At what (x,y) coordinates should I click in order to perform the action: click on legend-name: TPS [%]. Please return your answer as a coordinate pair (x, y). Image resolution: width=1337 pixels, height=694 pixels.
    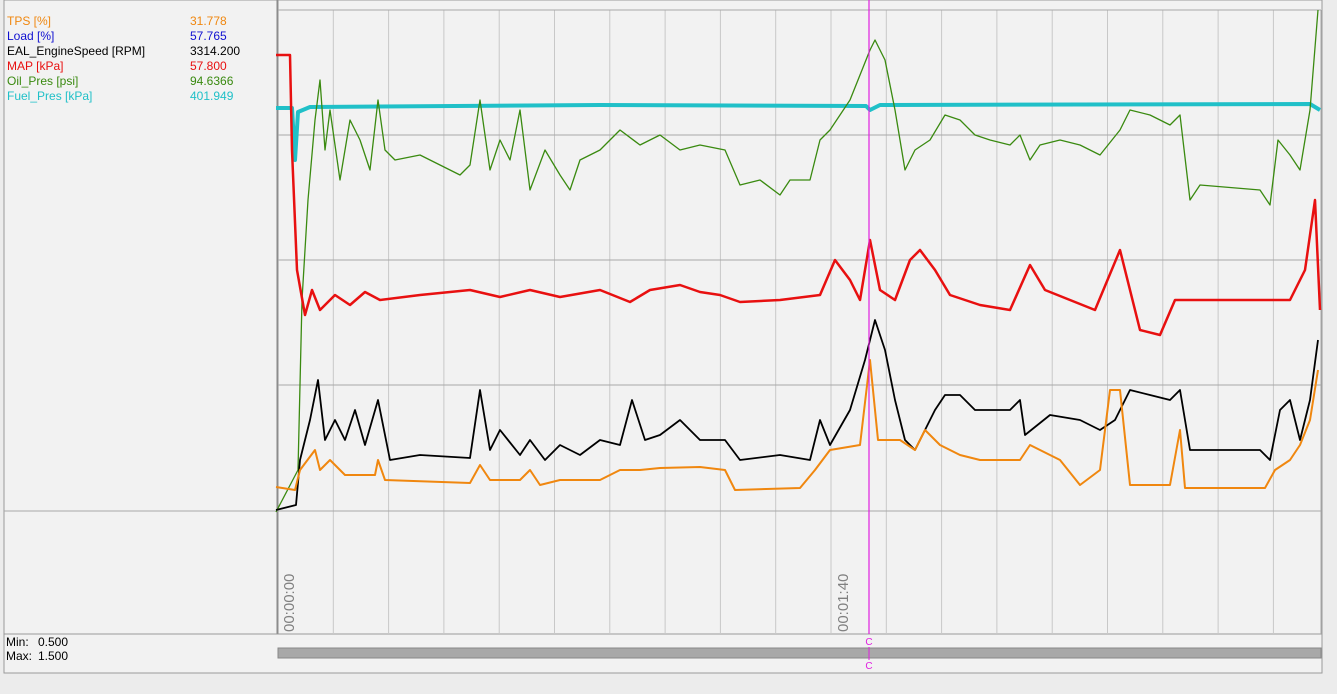
    Looking at the image, I should click on (29, 21).